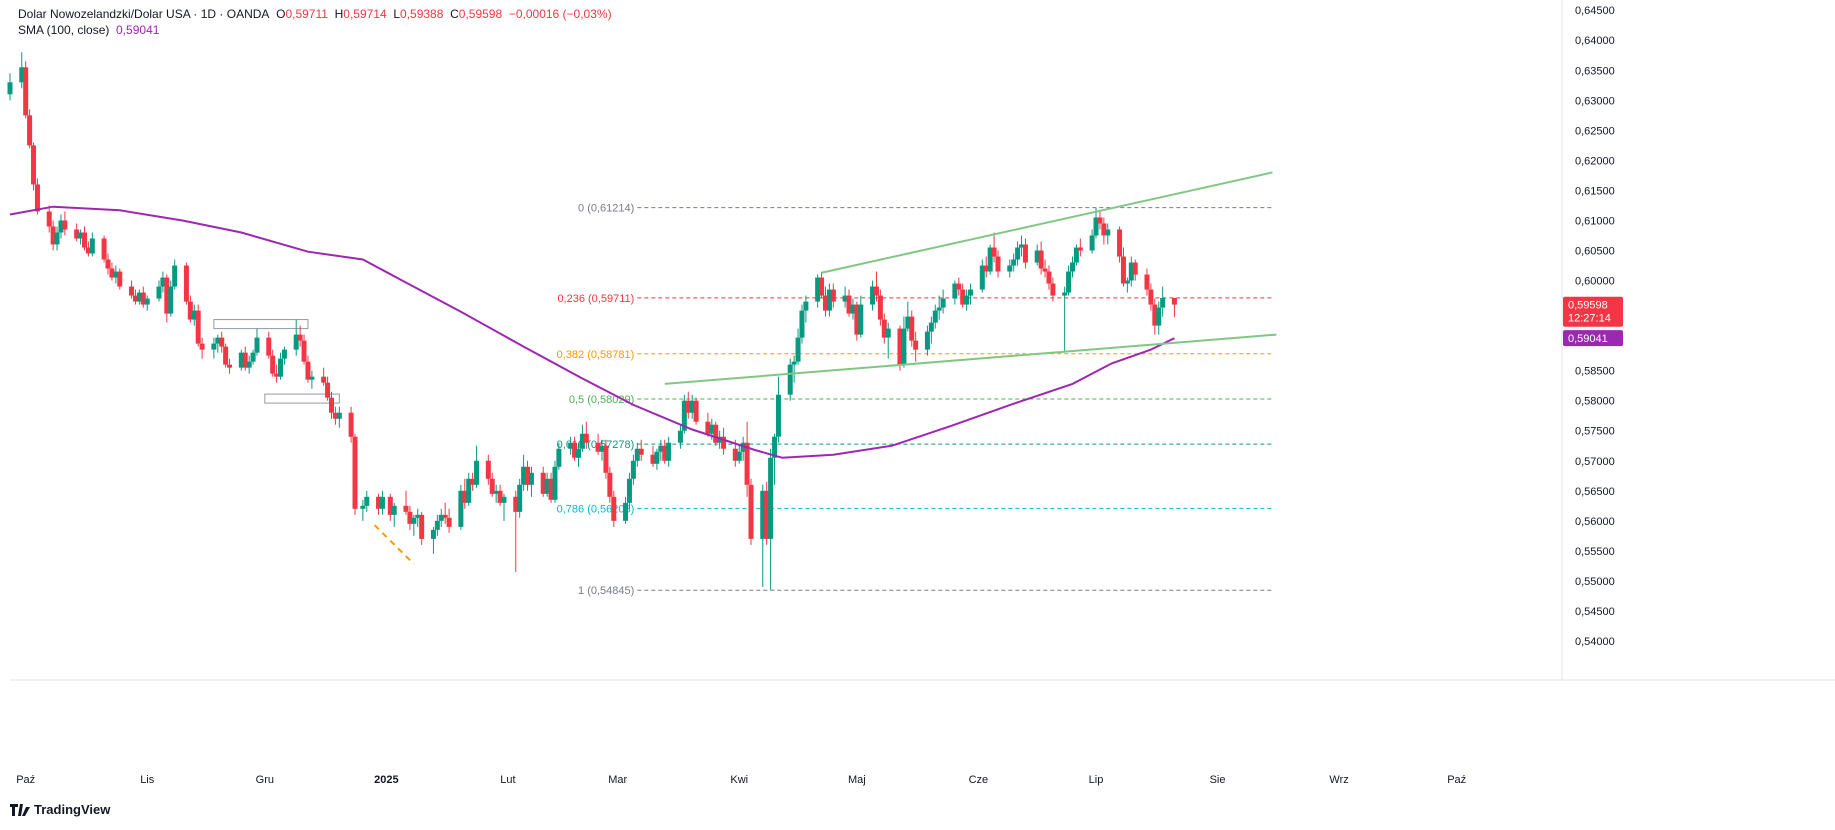 The width and height of the screenshot is (1835, 830). I want to click on rectangle-drawing, so click(302, 398).